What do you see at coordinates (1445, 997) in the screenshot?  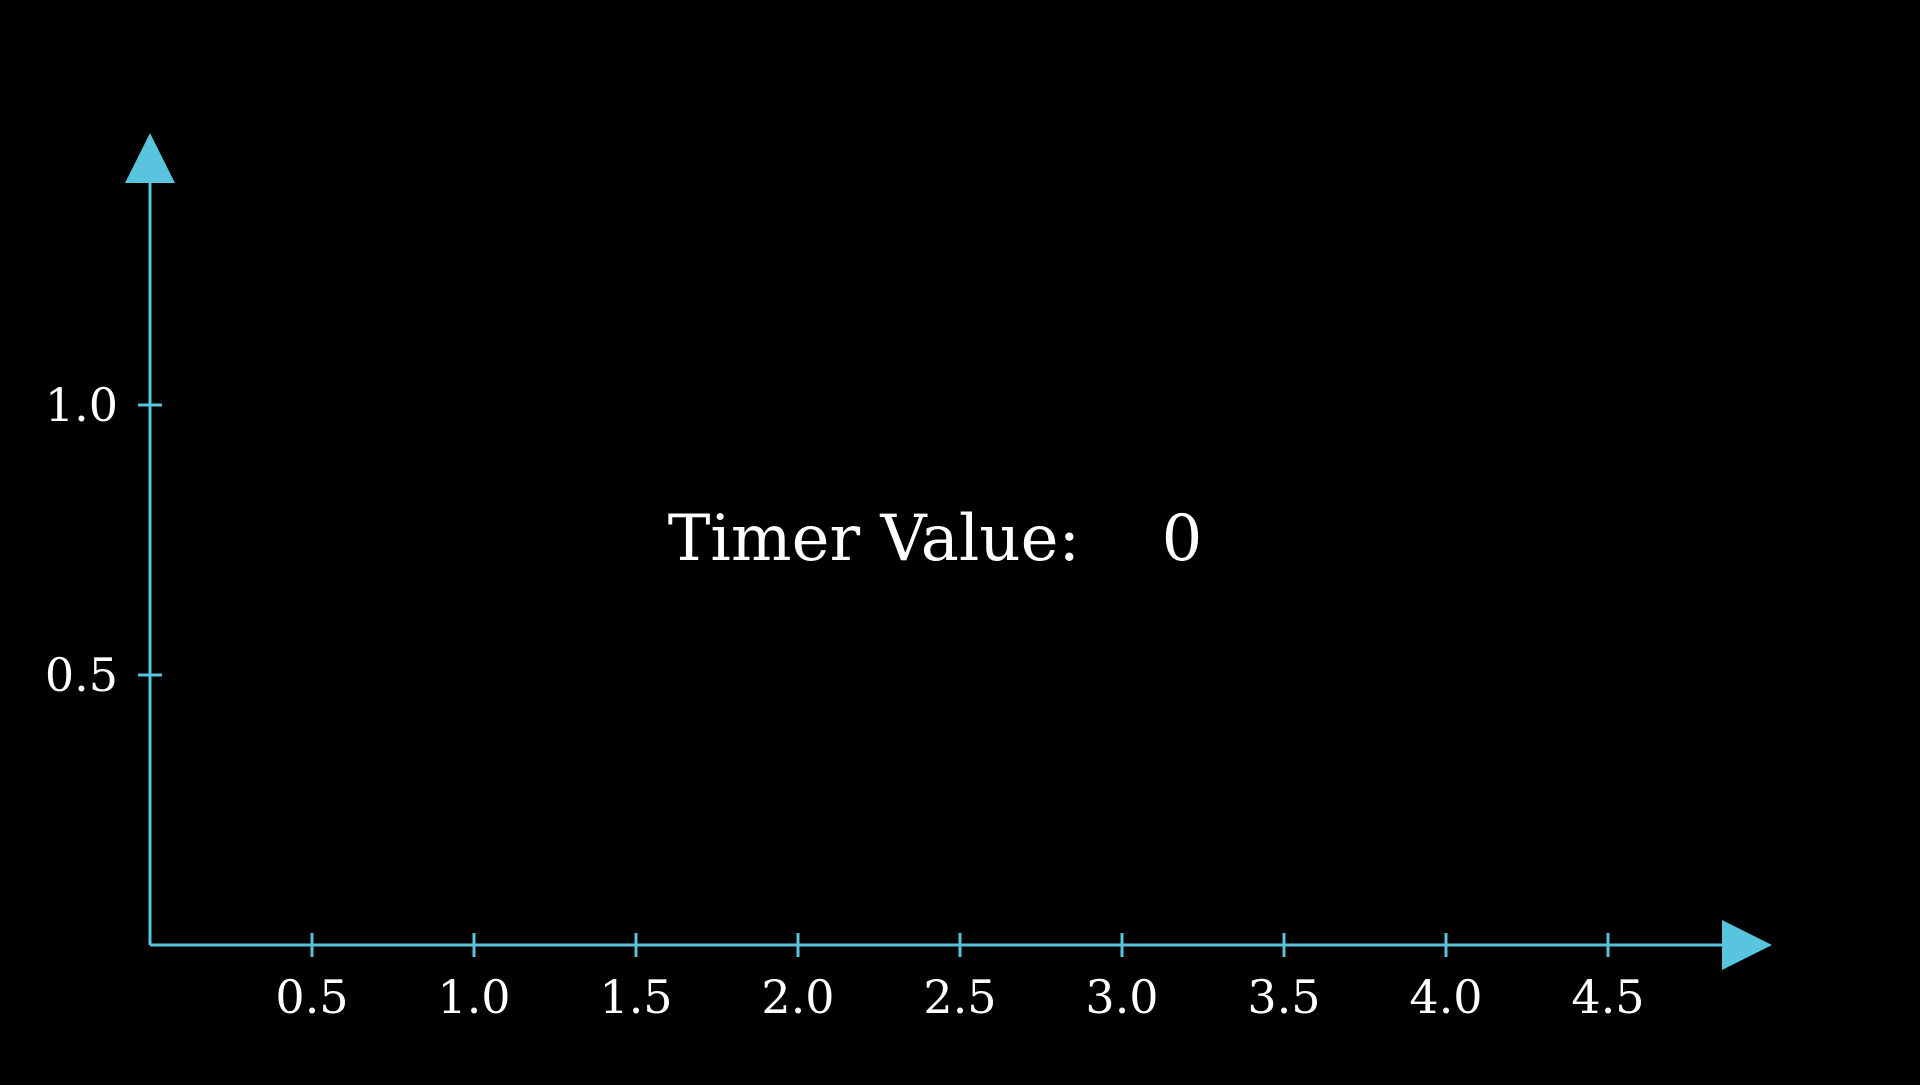 I see `x-tick-label: 4.0` at bounding box center [1445, 997].